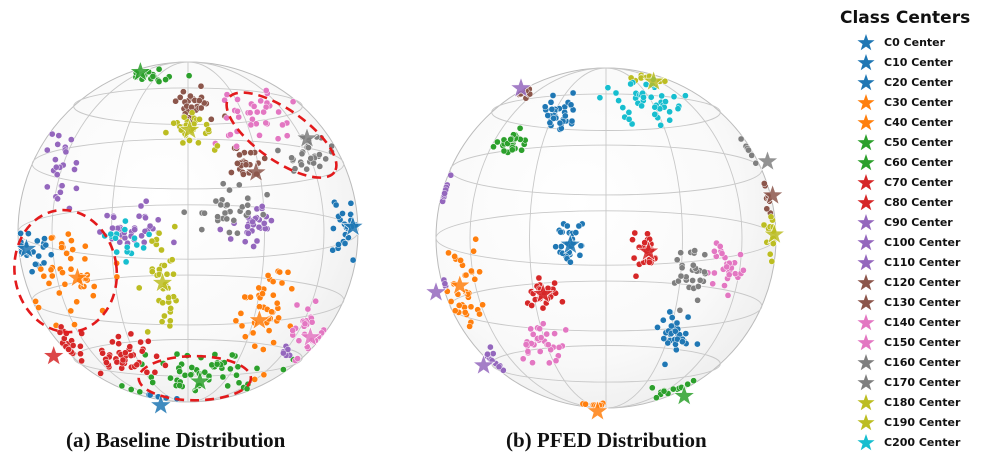 This screenshot has width=996, height=474. Describe the element at coordinates (768, 239) in the screenshot. I see `cluster-olive-right` at that location.